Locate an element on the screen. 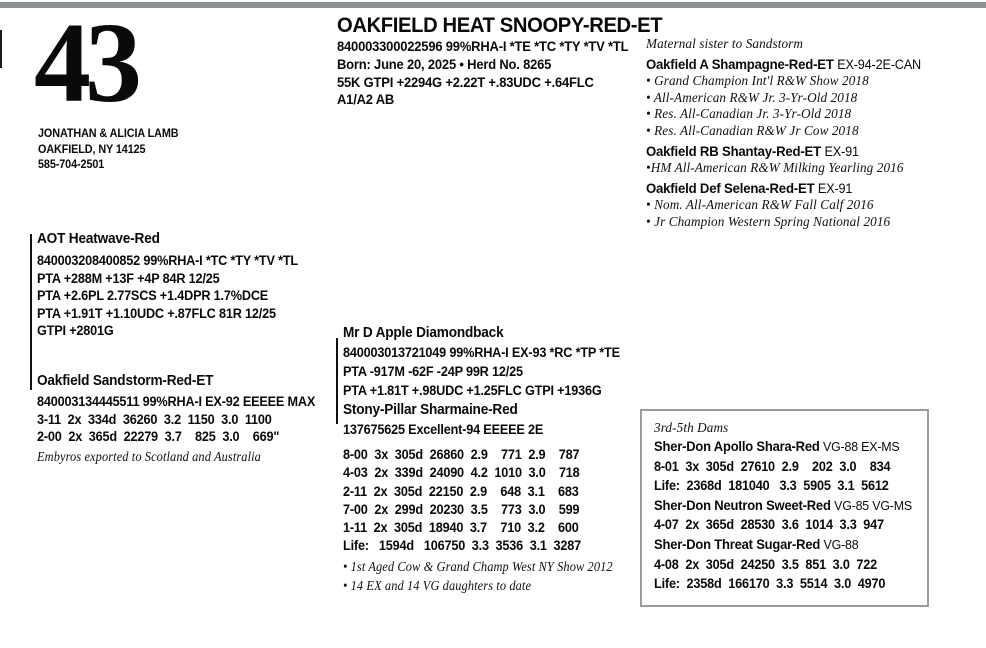  sister-name-line: Oakfield RB Shantay-Red-ET EX-91 is located at coordinates (783, 151).